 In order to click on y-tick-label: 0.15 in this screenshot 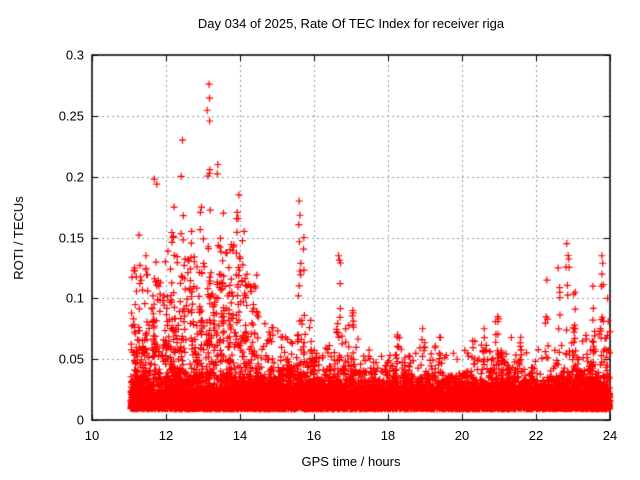, I will do `click(71, 237)`.